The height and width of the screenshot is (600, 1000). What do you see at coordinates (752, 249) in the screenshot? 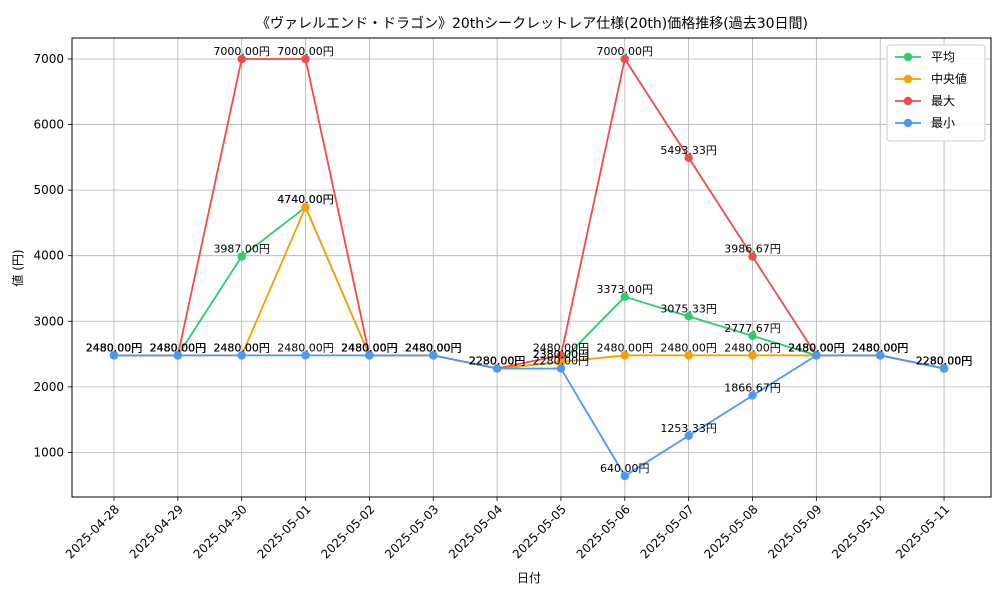
I see `data-label: 3986.67円` at bounding box center [752, 249].